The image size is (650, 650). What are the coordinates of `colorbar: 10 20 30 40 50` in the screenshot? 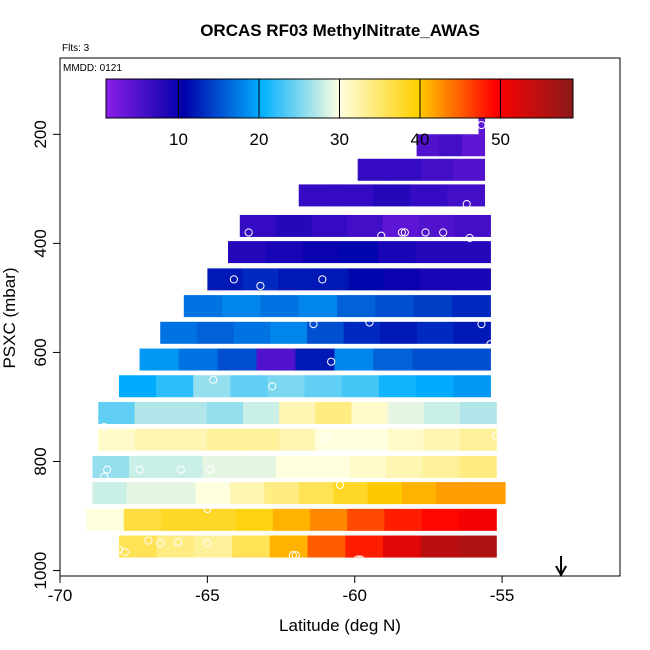 It's located at (339, 113).